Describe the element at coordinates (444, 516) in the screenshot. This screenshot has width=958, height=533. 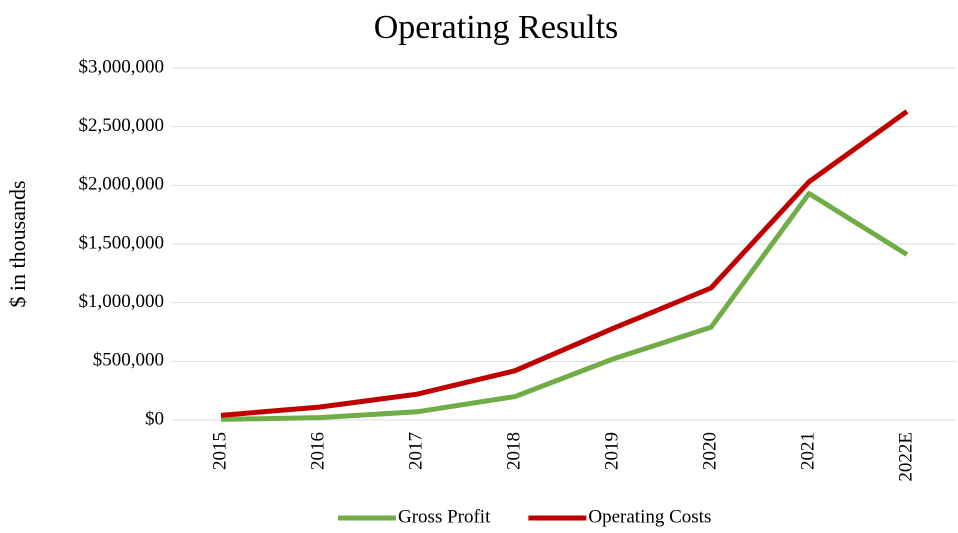
I see `legend-label: Gross Profit` at that location.